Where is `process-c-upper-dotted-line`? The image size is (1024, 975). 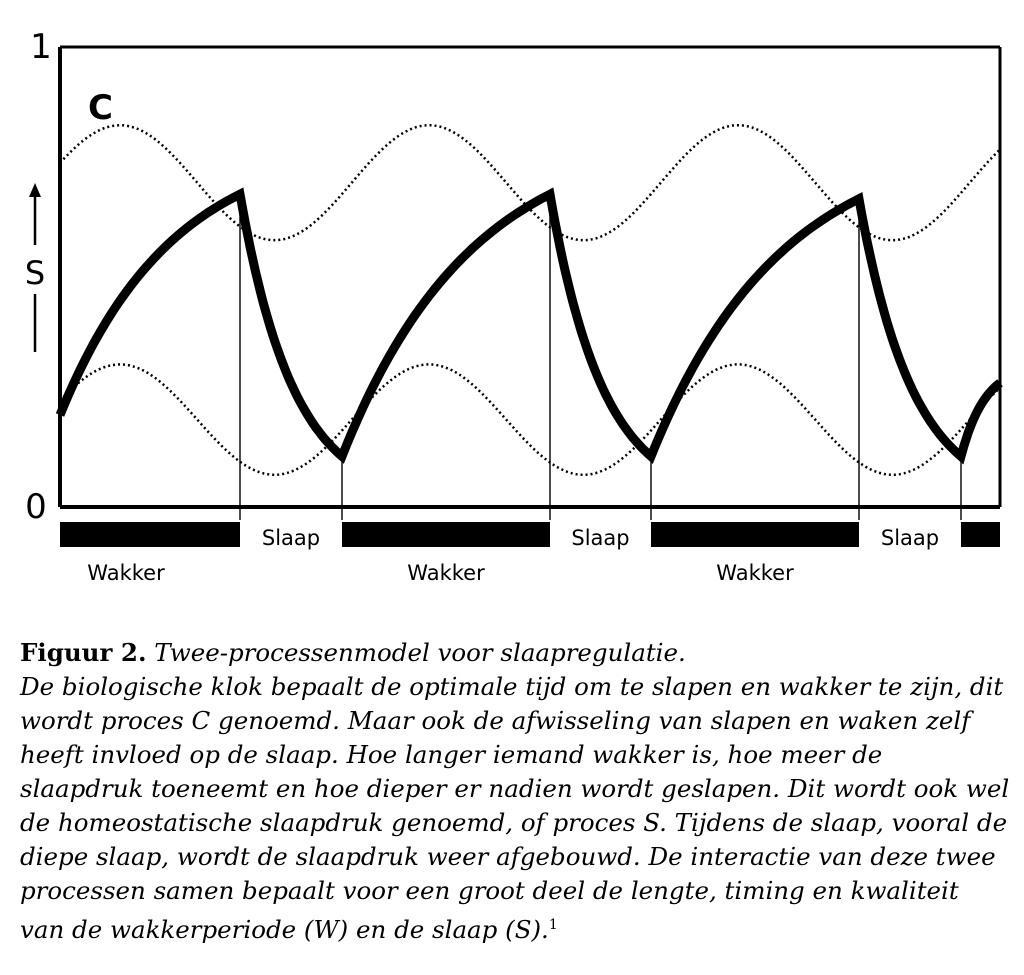 process-c-upper-dotted-line is located at coordinates (530, 182).